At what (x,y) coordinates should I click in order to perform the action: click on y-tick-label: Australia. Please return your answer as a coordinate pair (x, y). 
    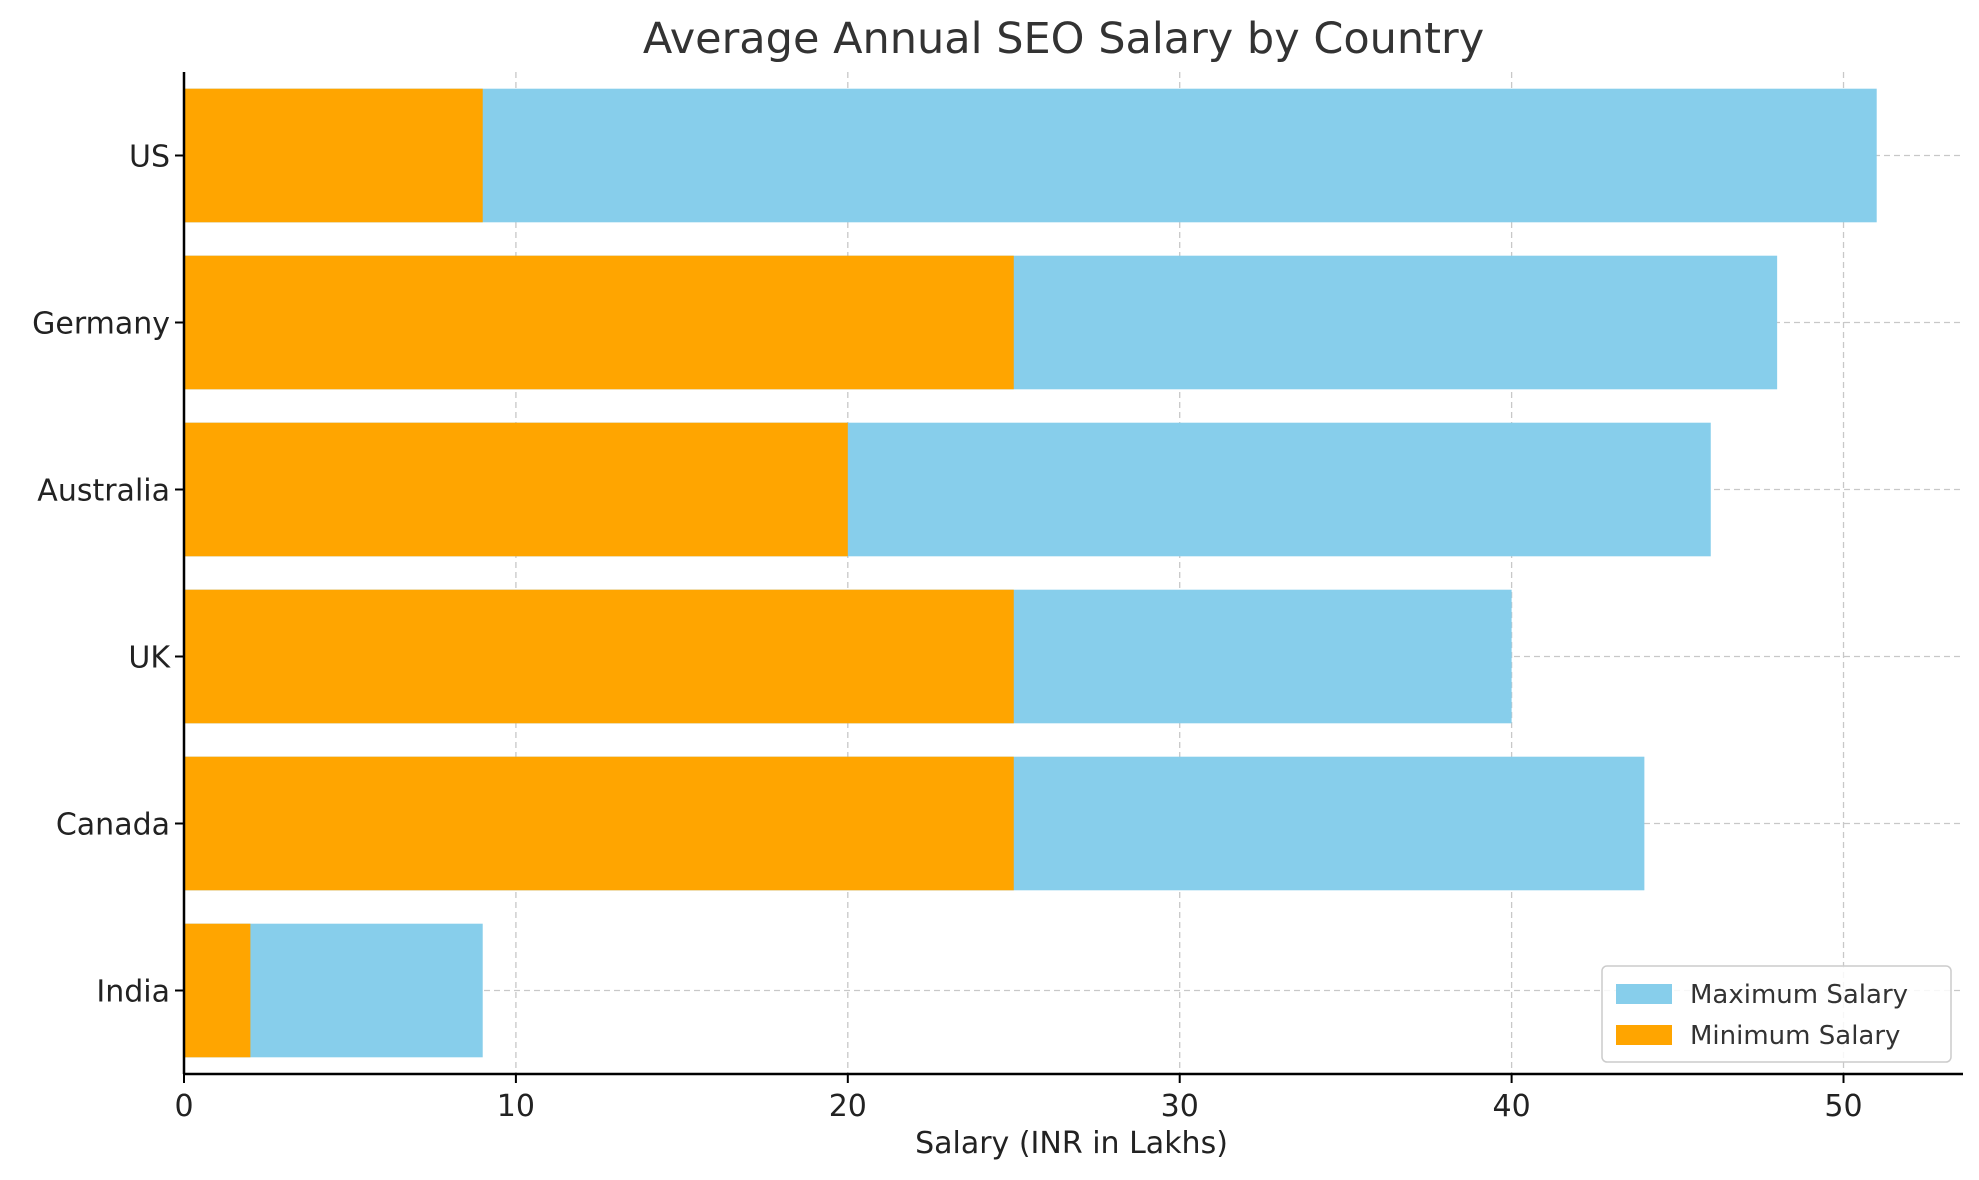
    Looking at the image, I should click on (103, 491).